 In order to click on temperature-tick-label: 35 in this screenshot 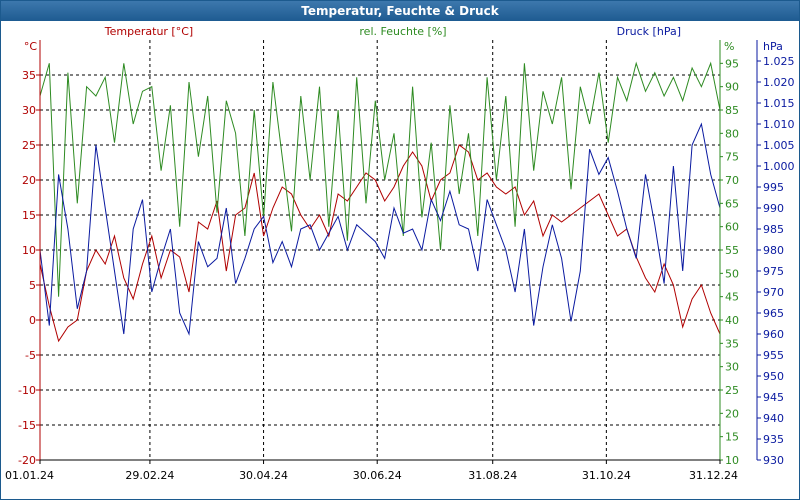, I will do `click(29, 75)`.